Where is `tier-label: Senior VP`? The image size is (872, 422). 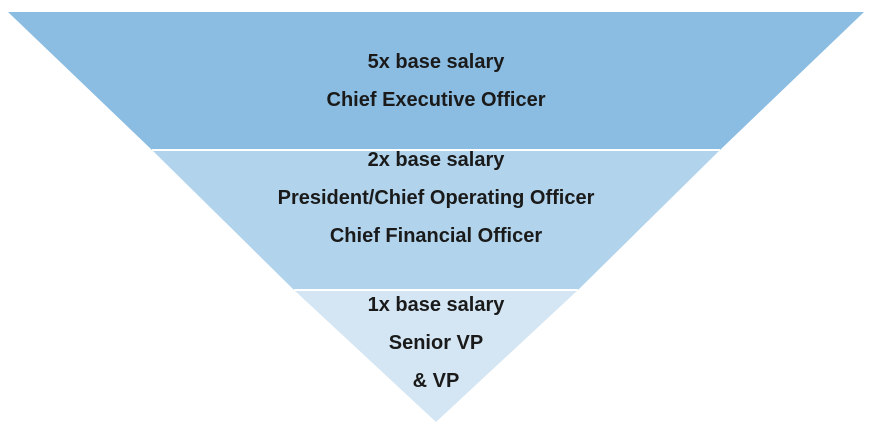
tier-label: Senior VP is located at coordinates (436, 343).